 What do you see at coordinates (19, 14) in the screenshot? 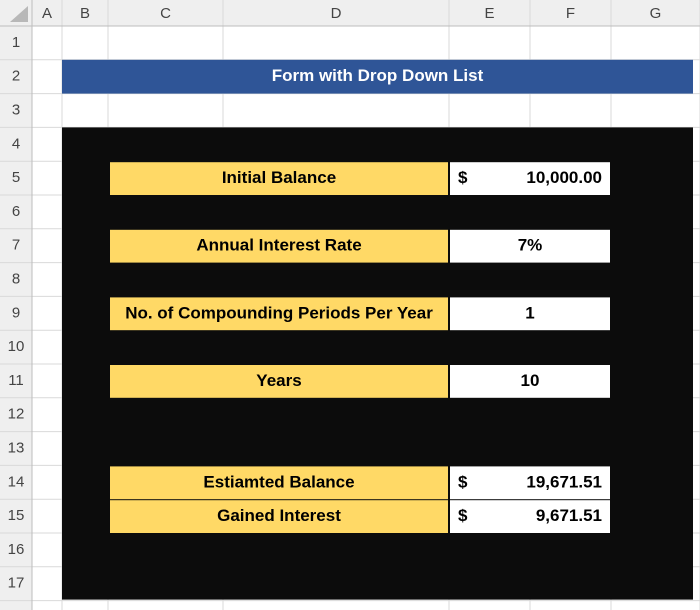
I see `select-all-corner` at bounding box center [19, 14].